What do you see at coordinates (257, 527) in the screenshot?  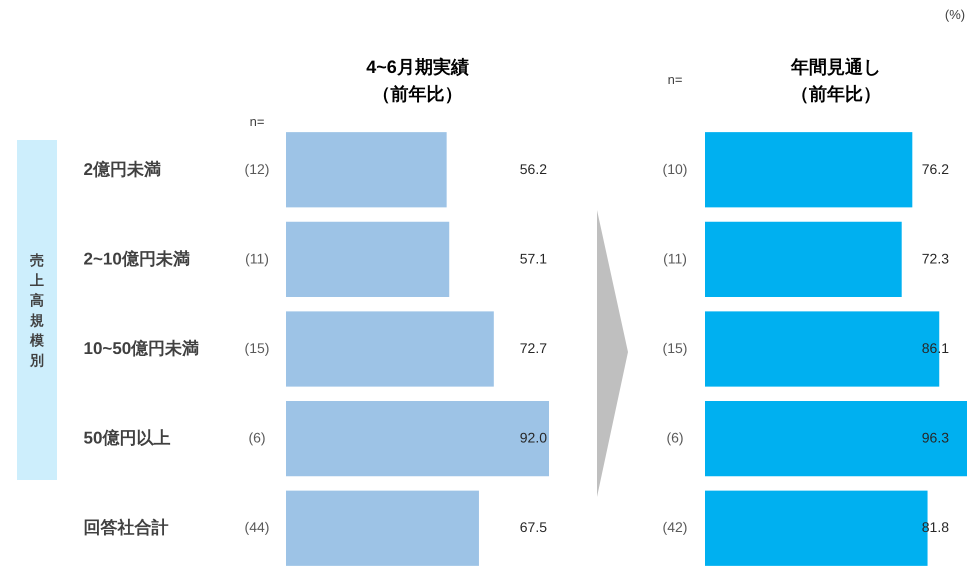 I see `text: (44)` at bounding box center [257, 527].